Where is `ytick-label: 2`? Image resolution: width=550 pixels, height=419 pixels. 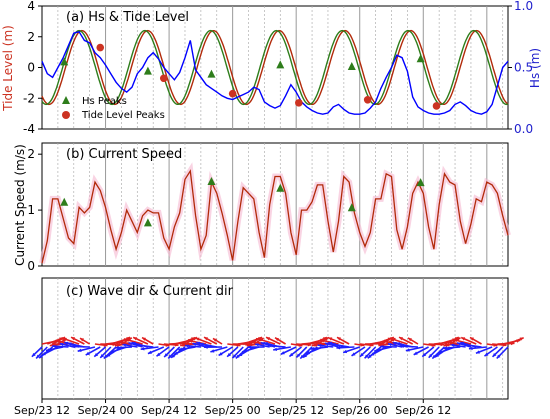
ytick-label: 2 is located at coordinates (31, 37).